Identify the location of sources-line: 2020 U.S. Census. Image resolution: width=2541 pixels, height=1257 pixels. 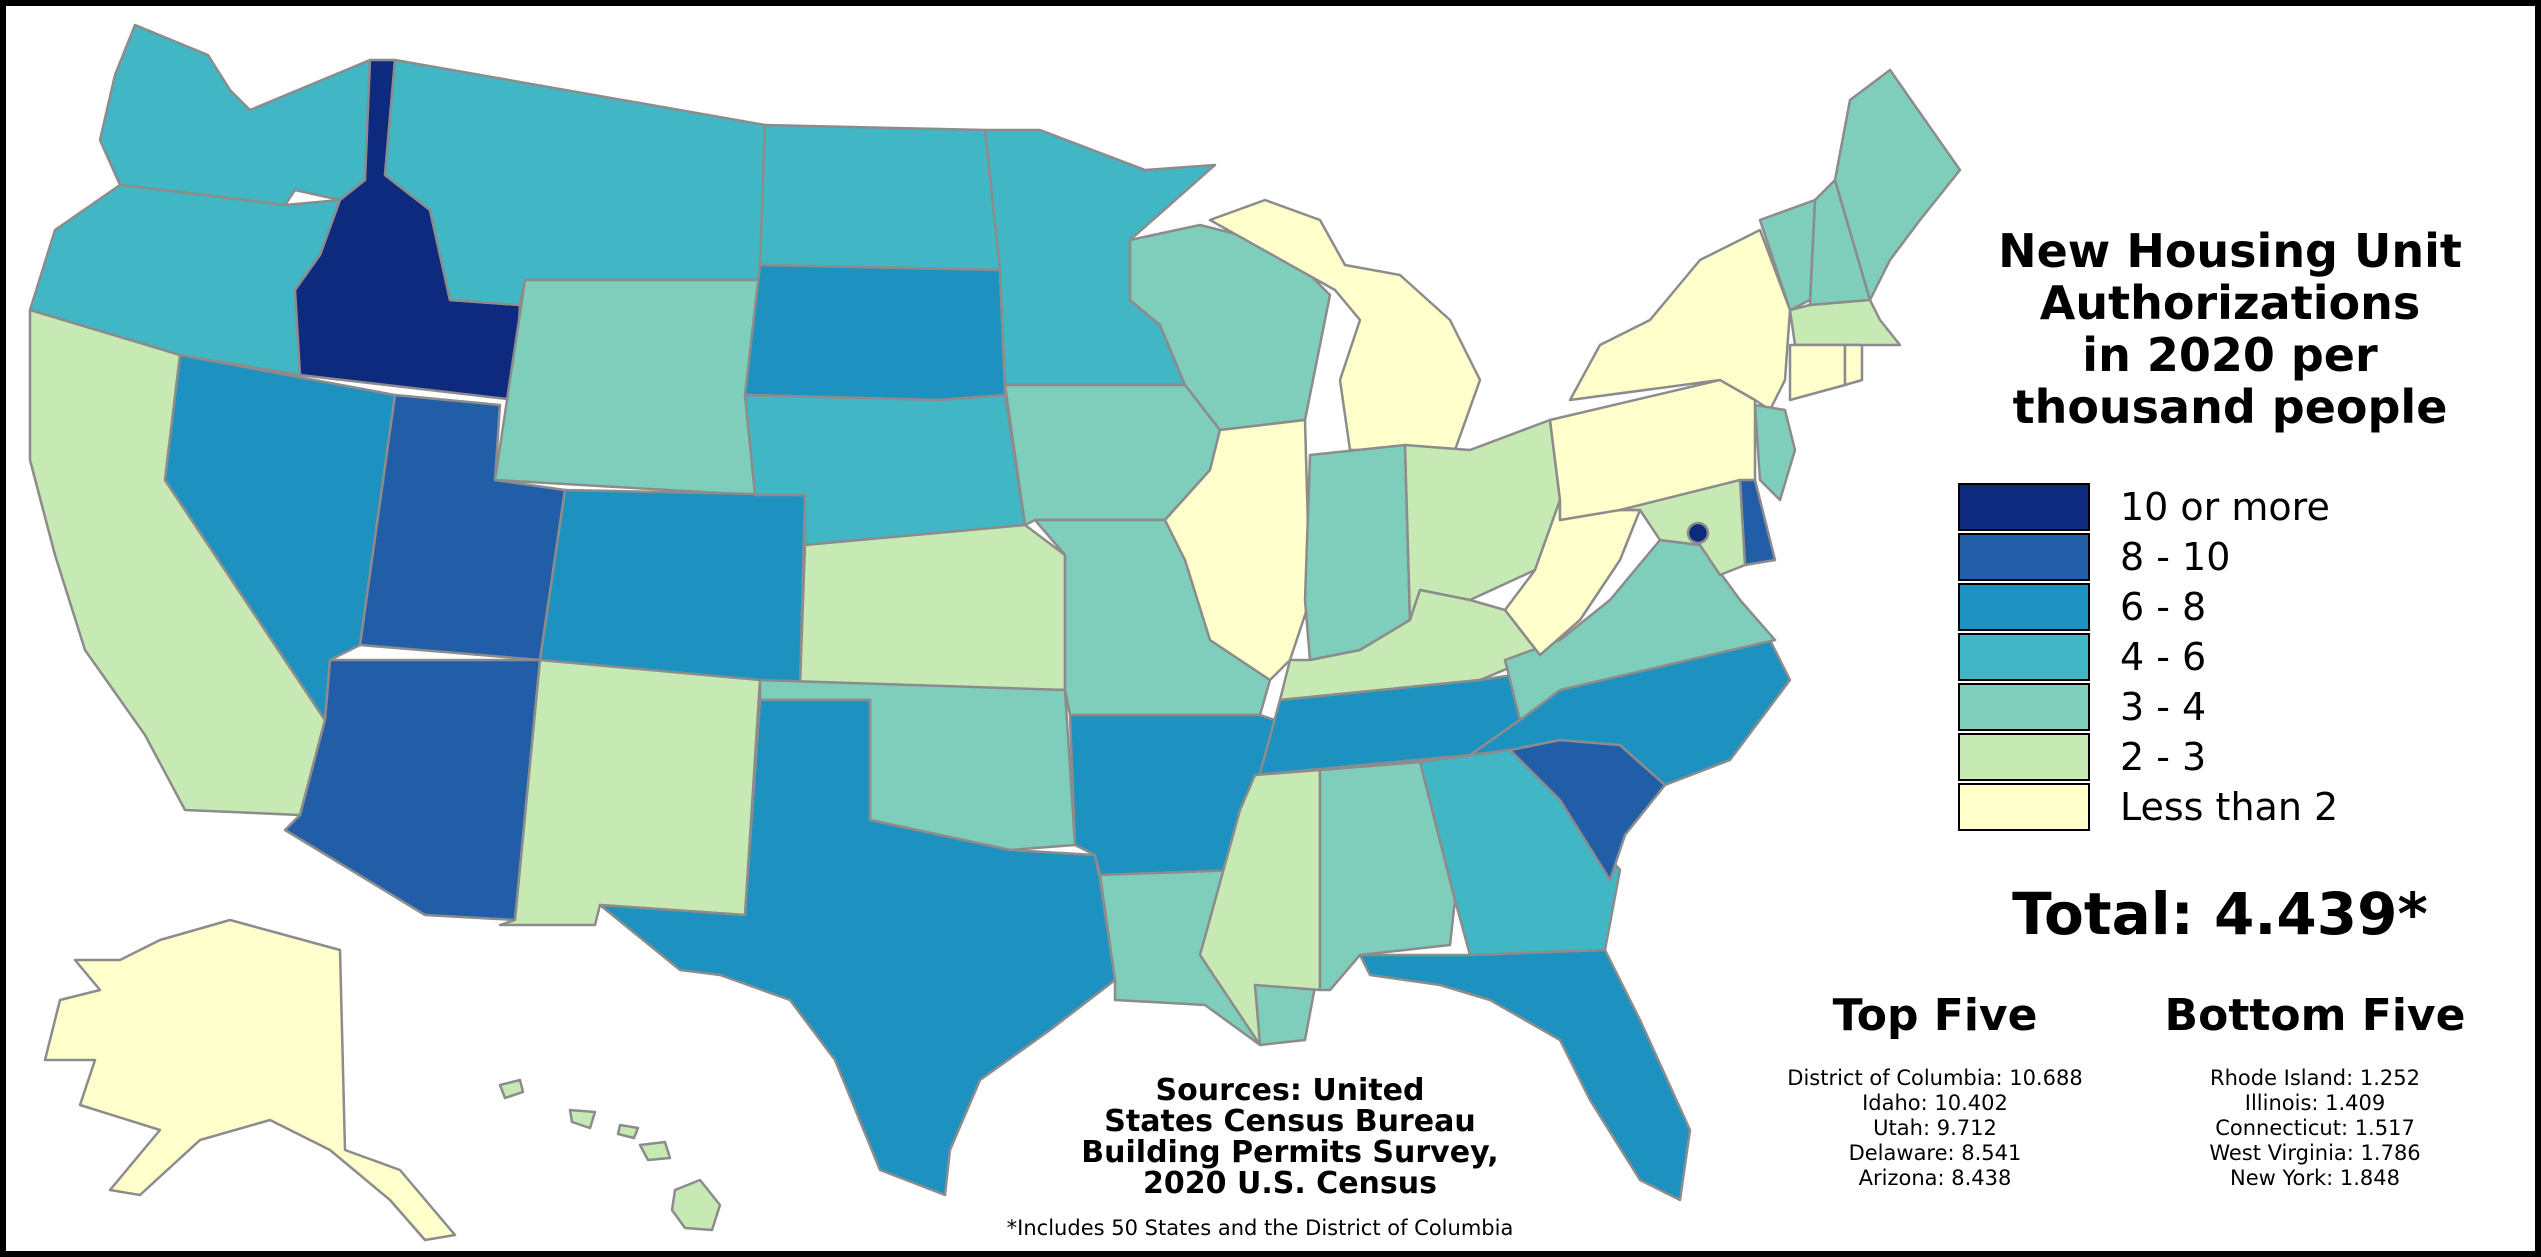
(1290, 1183).